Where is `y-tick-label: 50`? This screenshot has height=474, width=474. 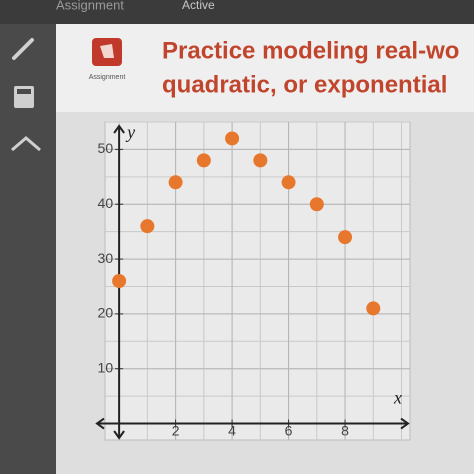 y-tick-label: 50 is located at coordinates (106, 148).